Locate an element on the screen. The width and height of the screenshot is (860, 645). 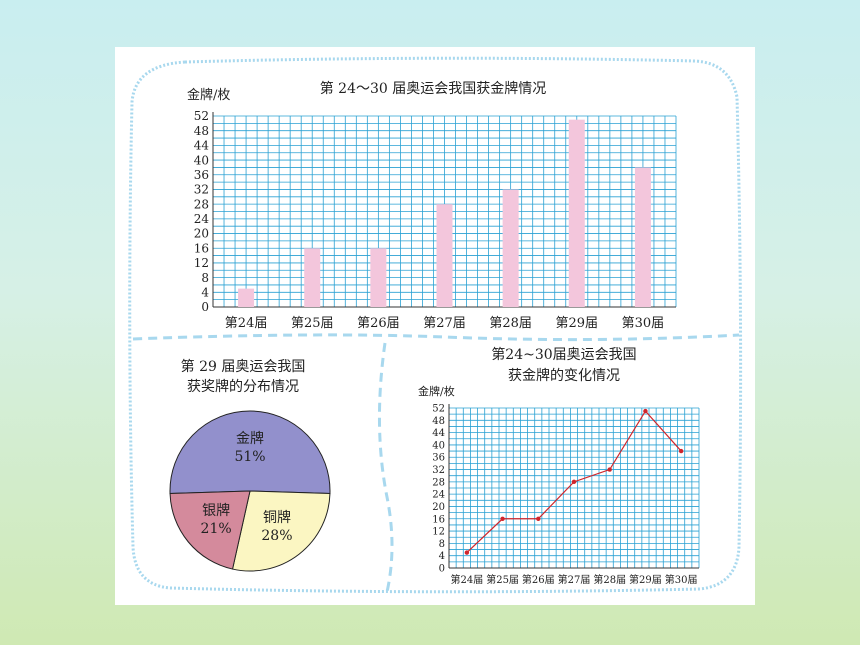
bar-chart-title: 第 24～30 届奥运会我国获金牌情况 is located at coordinates (433, 88).